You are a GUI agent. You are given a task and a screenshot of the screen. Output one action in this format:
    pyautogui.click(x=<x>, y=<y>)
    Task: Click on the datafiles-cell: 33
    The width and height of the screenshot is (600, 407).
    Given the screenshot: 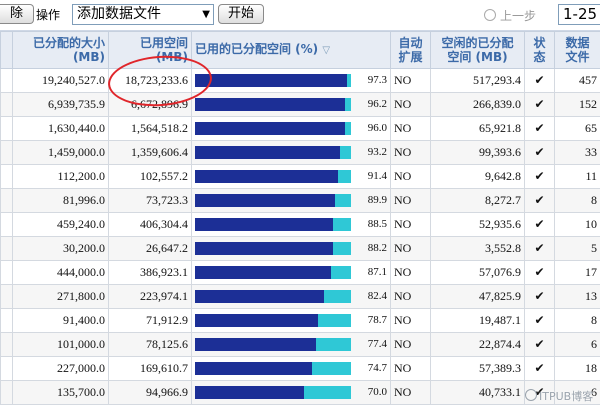 What is the action you would take?
    pyautogui.click(x=577, y=152)
    